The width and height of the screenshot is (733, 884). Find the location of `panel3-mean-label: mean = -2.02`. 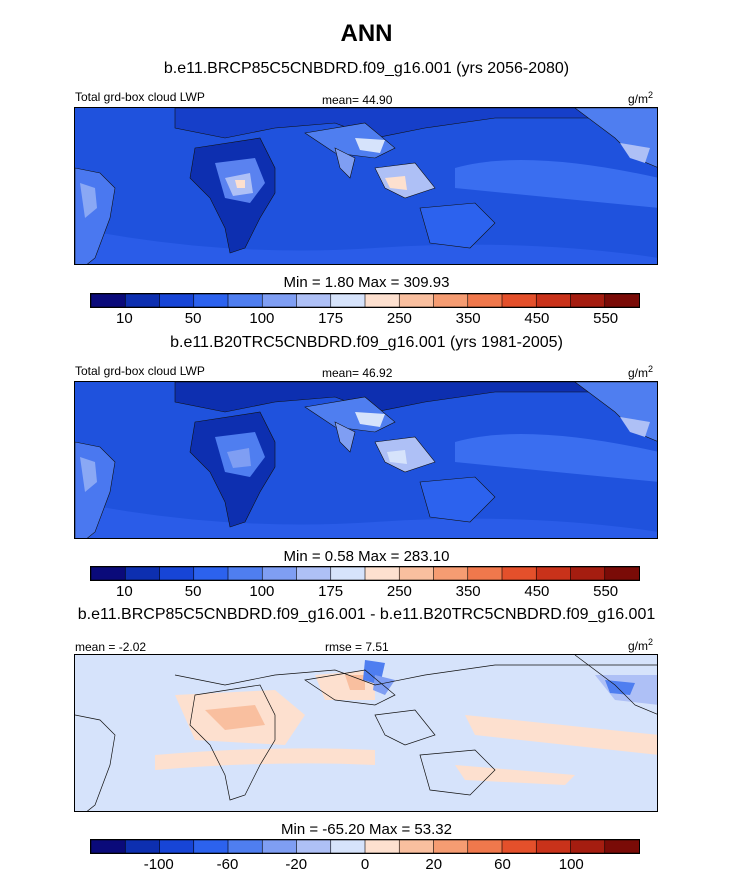

panel3-mean-label: mean = -2.02 is located at coordinates (111, 647).